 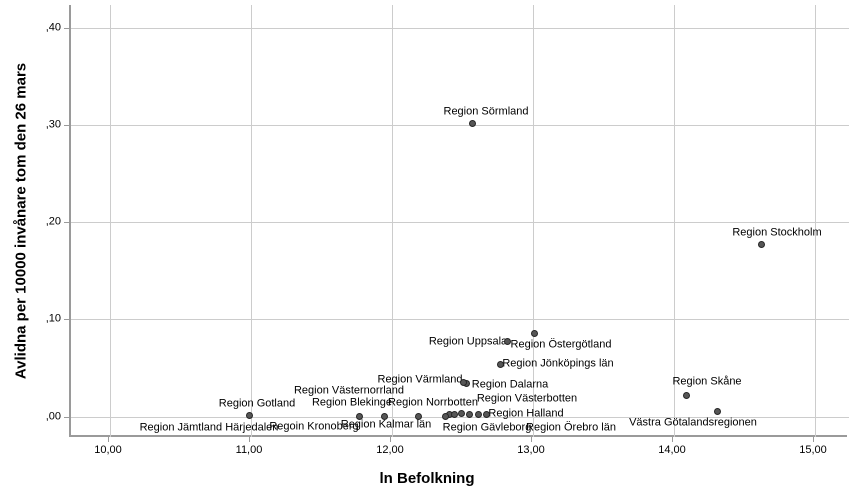 I want to click on y-tick-label: ,20, so click(x=53, y=221).